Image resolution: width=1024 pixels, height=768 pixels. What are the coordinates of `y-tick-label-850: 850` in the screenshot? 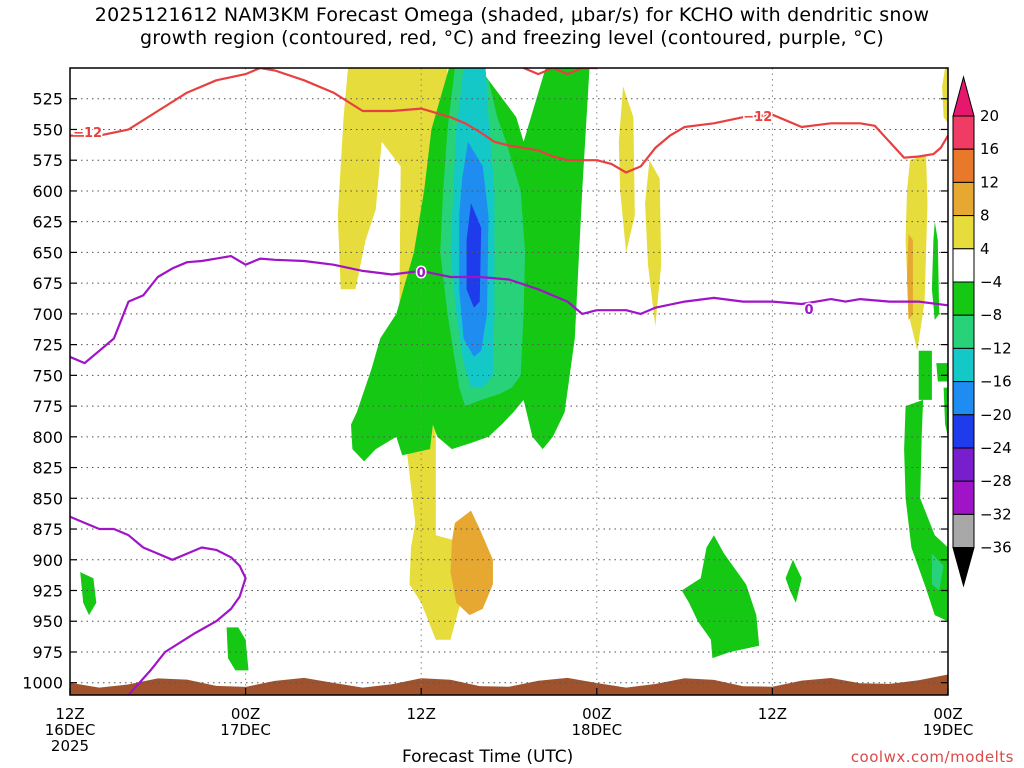 It's located at (47, 498).